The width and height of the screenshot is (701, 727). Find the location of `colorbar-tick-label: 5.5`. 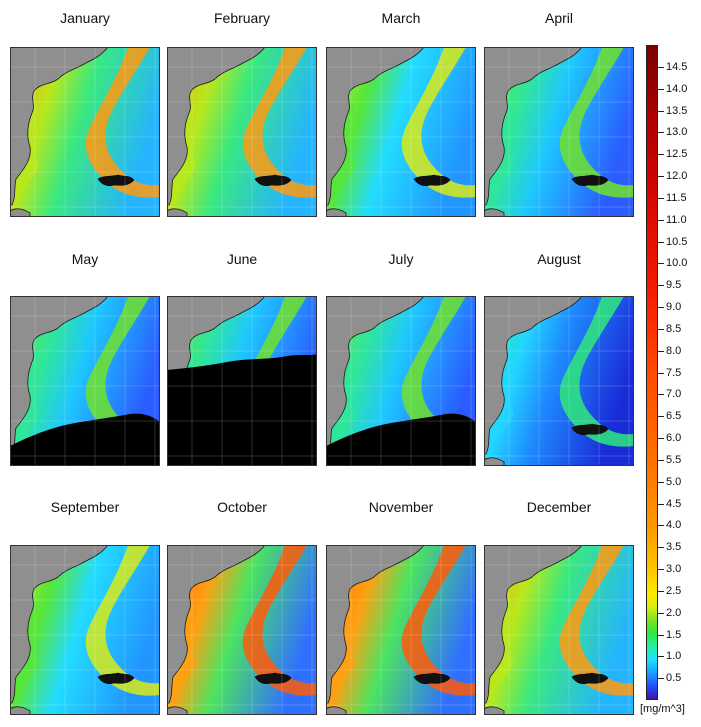

colorbar-tick-label: 5.5 is located at coordinates (674, 459).